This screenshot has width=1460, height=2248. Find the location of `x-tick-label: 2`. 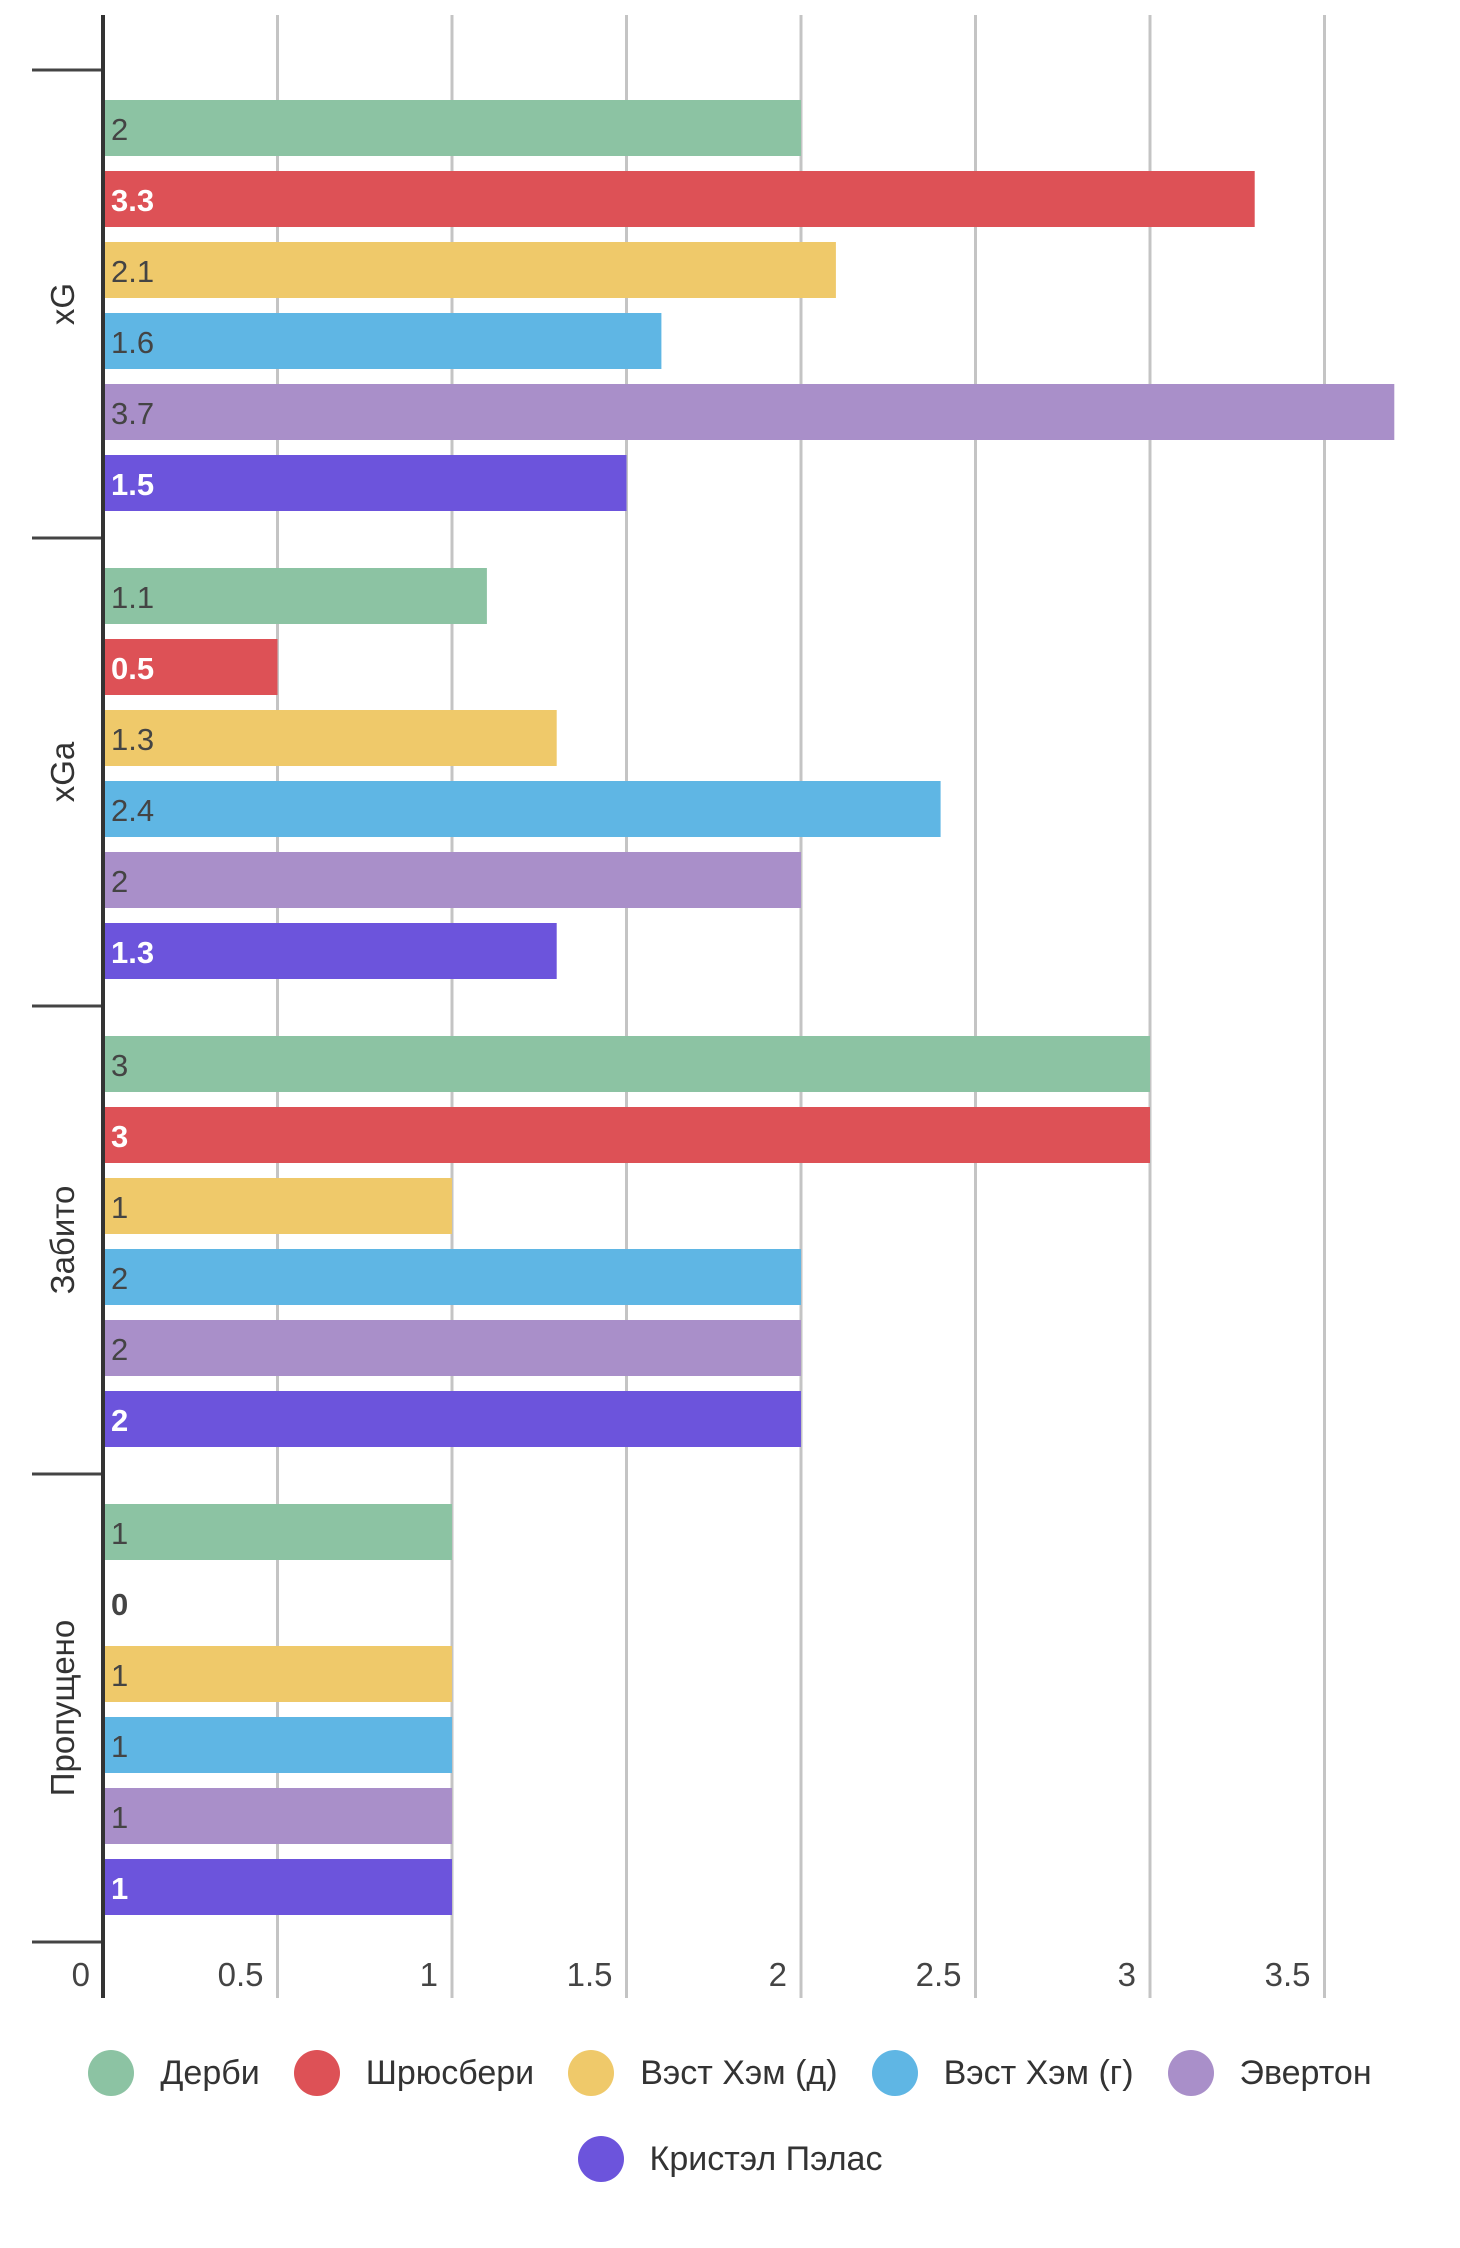

x-tick-label: 2 is located at coordinates (778, 1974).